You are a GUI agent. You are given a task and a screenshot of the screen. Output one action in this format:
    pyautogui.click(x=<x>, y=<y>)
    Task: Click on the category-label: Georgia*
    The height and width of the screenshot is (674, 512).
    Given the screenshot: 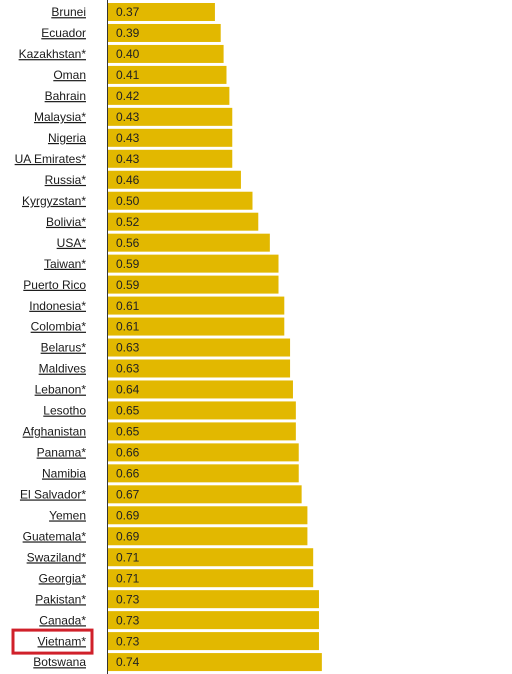 What is the action you would take?
    pyautogui.click(x=63, y=578)
    